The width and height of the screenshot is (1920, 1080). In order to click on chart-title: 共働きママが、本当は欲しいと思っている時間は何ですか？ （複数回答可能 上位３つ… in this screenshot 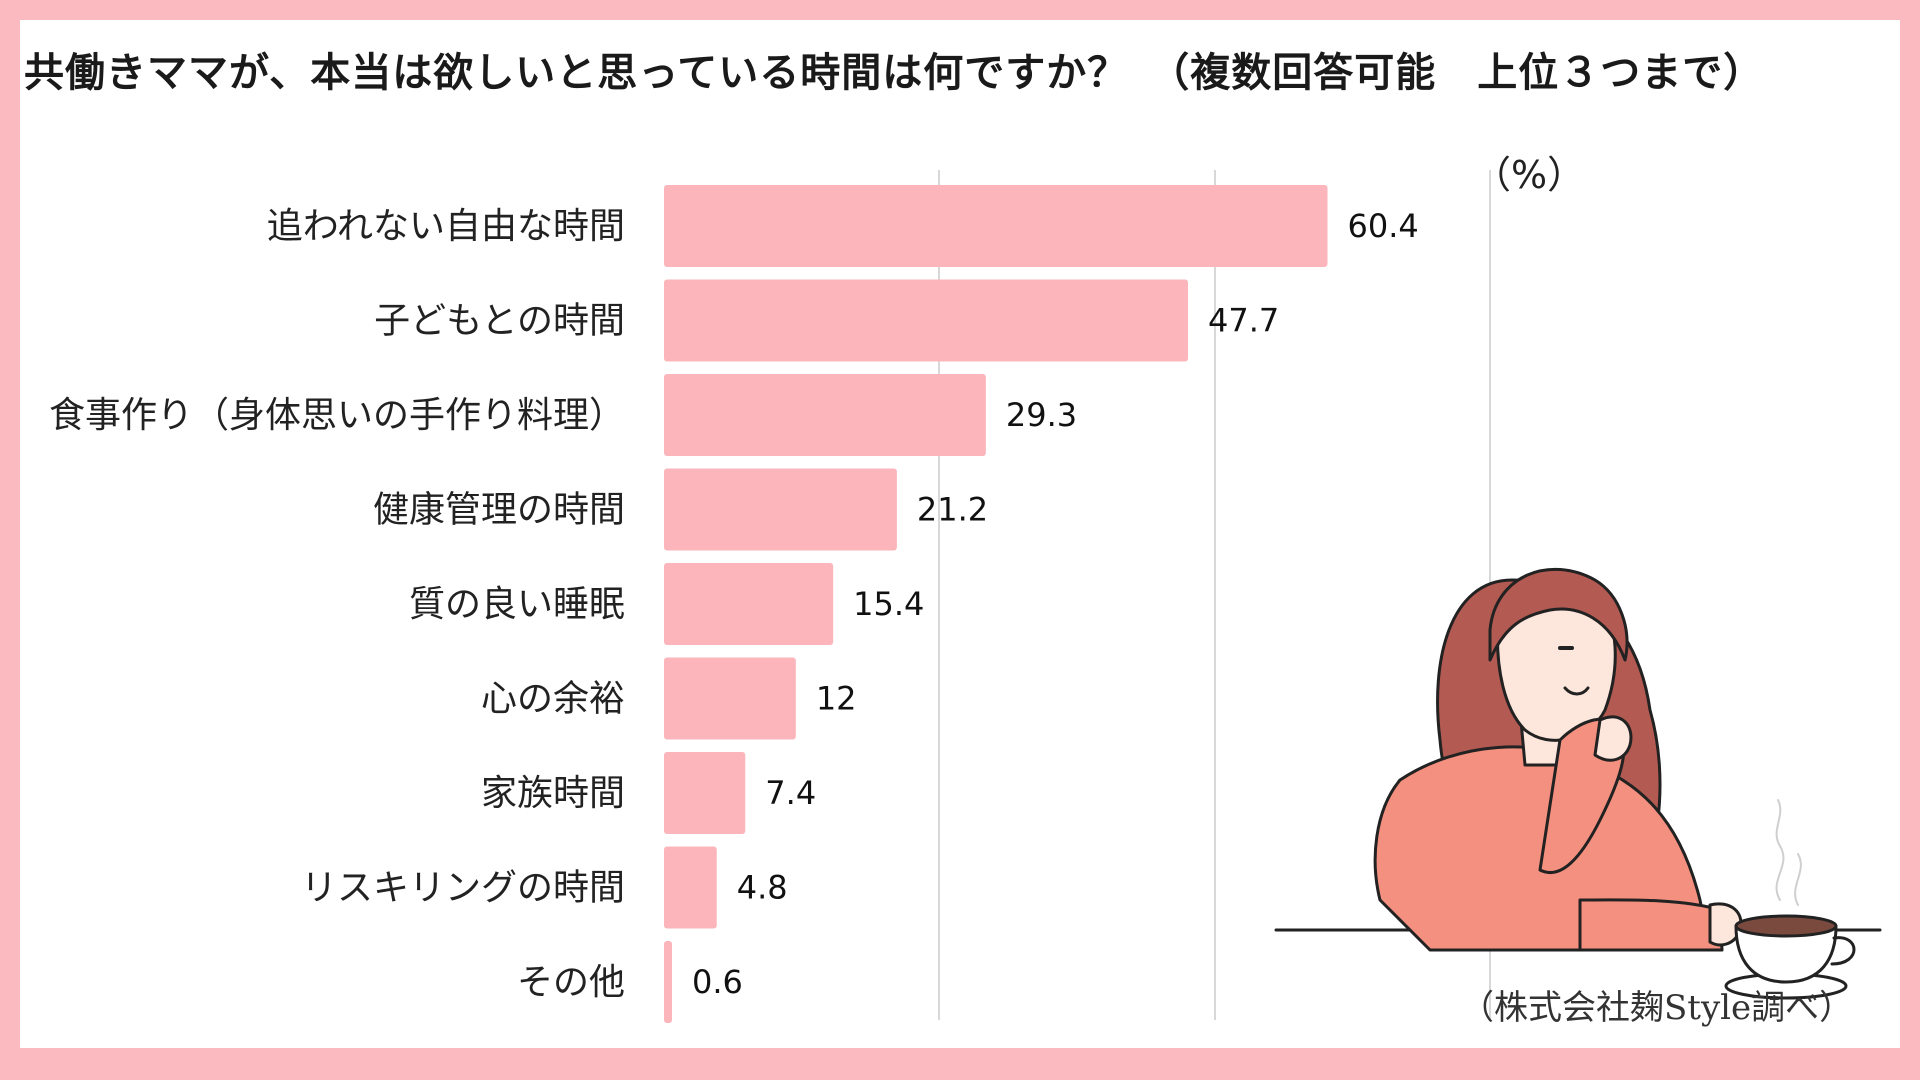, I will do `click(894, 73)`.